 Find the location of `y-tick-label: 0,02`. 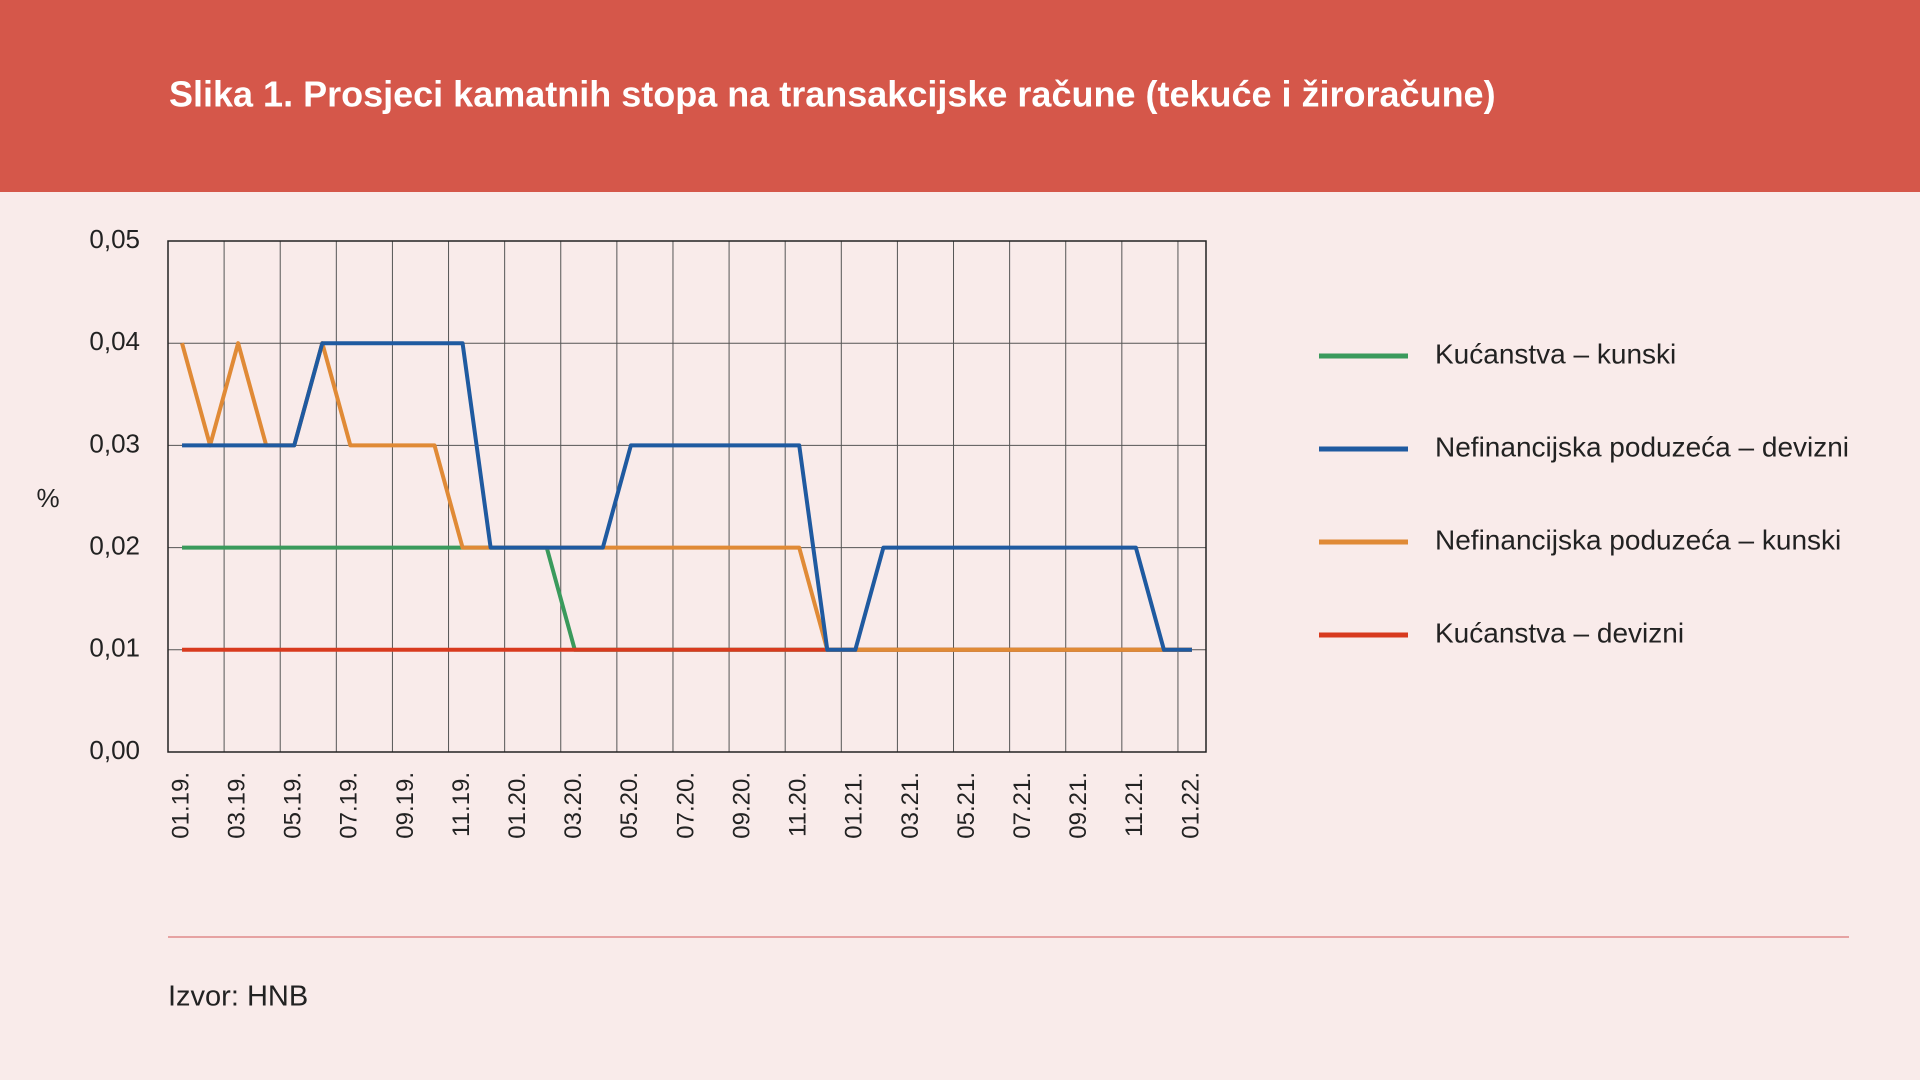

y-tick-label: 0,02 is located at coordinates (114, 545).